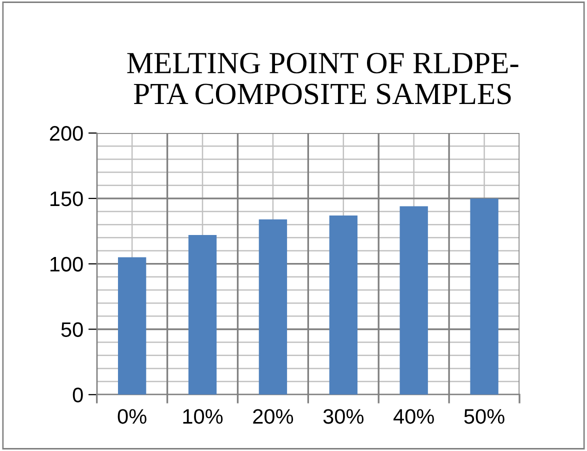 The image size is (587, 451). I want to click on x-tick-label: 40%, so click(413, 416).